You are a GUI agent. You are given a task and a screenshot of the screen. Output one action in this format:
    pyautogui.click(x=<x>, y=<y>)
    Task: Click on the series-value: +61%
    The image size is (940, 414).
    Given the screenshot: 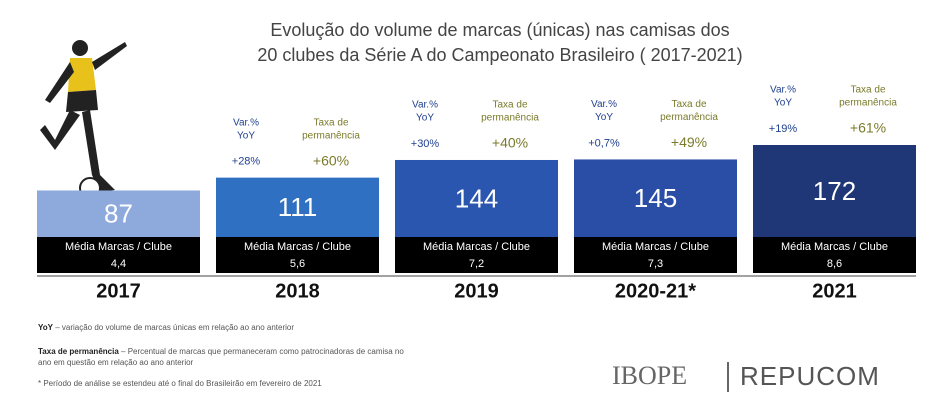 What is the action you would take?
    pyautogui.click(x=868, y=128)
    